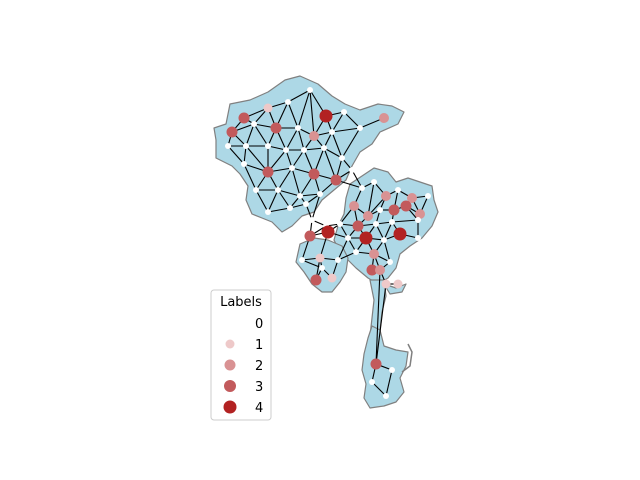 This screenshot has width=640, height=480. What do you see at coordinates (243, 324) in the screenshot?
I see `legend-entry: 0` at bounding box center [243, 324].